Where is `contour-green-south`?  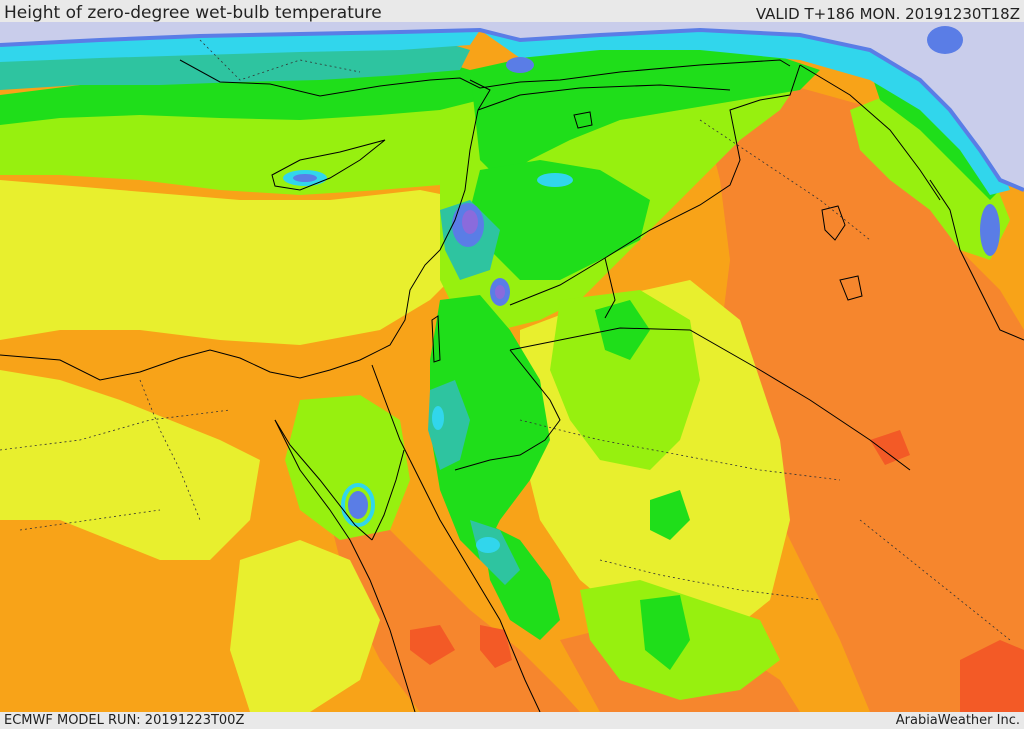 contour-green-south is located at coordinates (665, 632).